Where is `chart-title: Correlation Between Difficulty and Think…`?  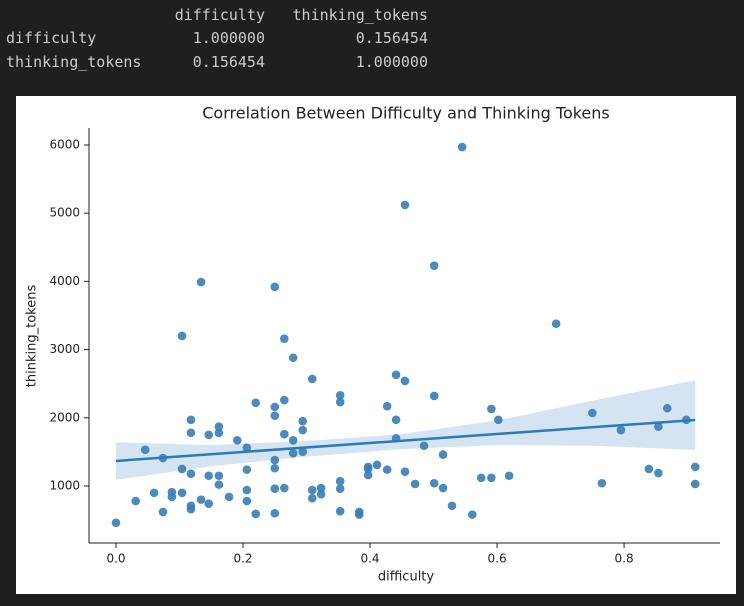
chart-title: Correlation Between Difficulty and Think… is located at coordinates (406, 113).